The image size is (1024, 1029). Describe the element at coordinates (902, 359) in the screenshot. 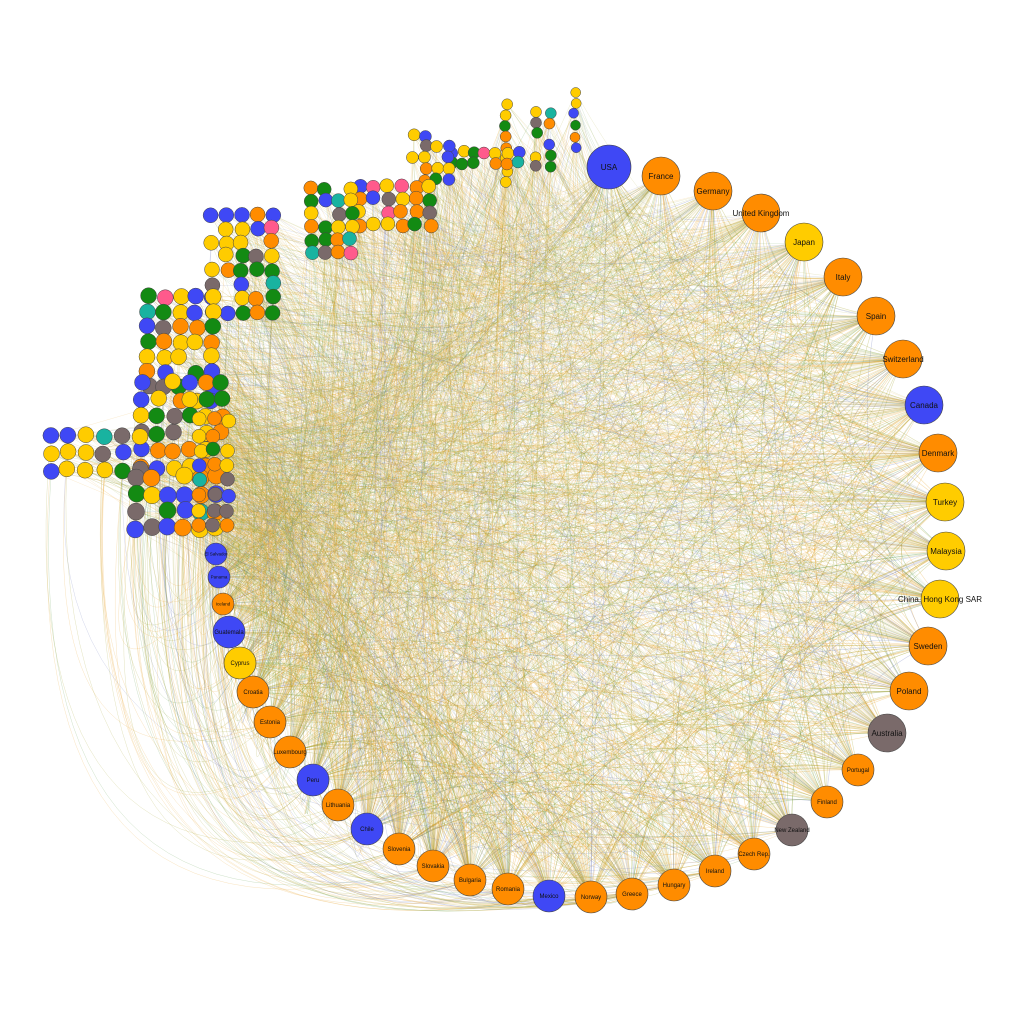

I see `node-label: Switzerland` at that location.